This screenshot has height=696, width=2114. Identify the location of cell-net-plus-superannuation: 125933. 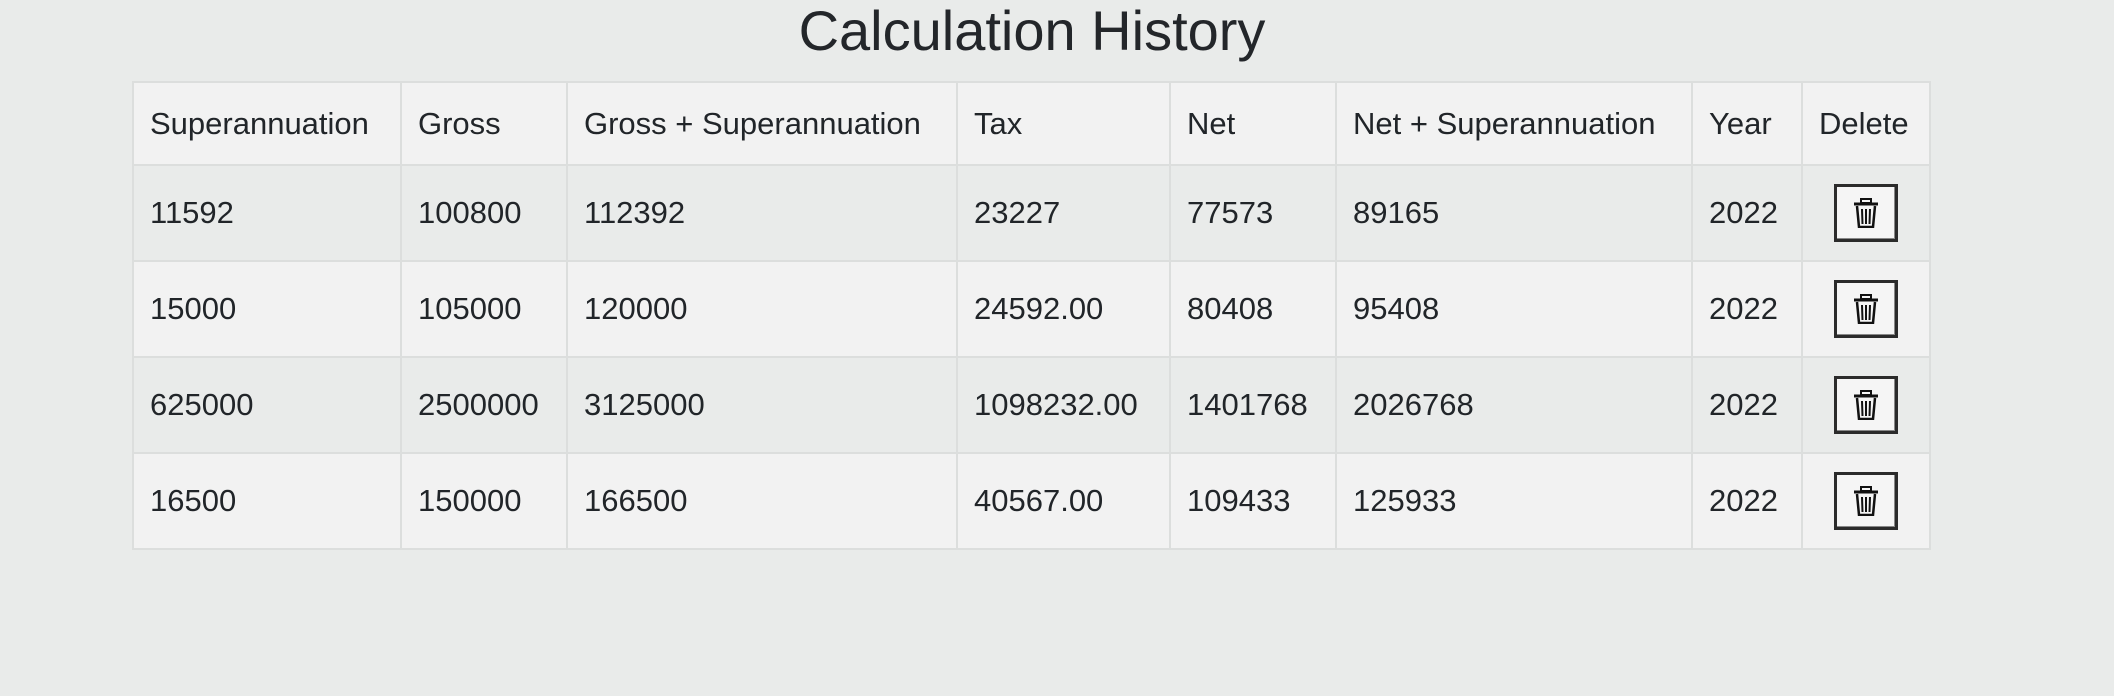
(1514, 501).